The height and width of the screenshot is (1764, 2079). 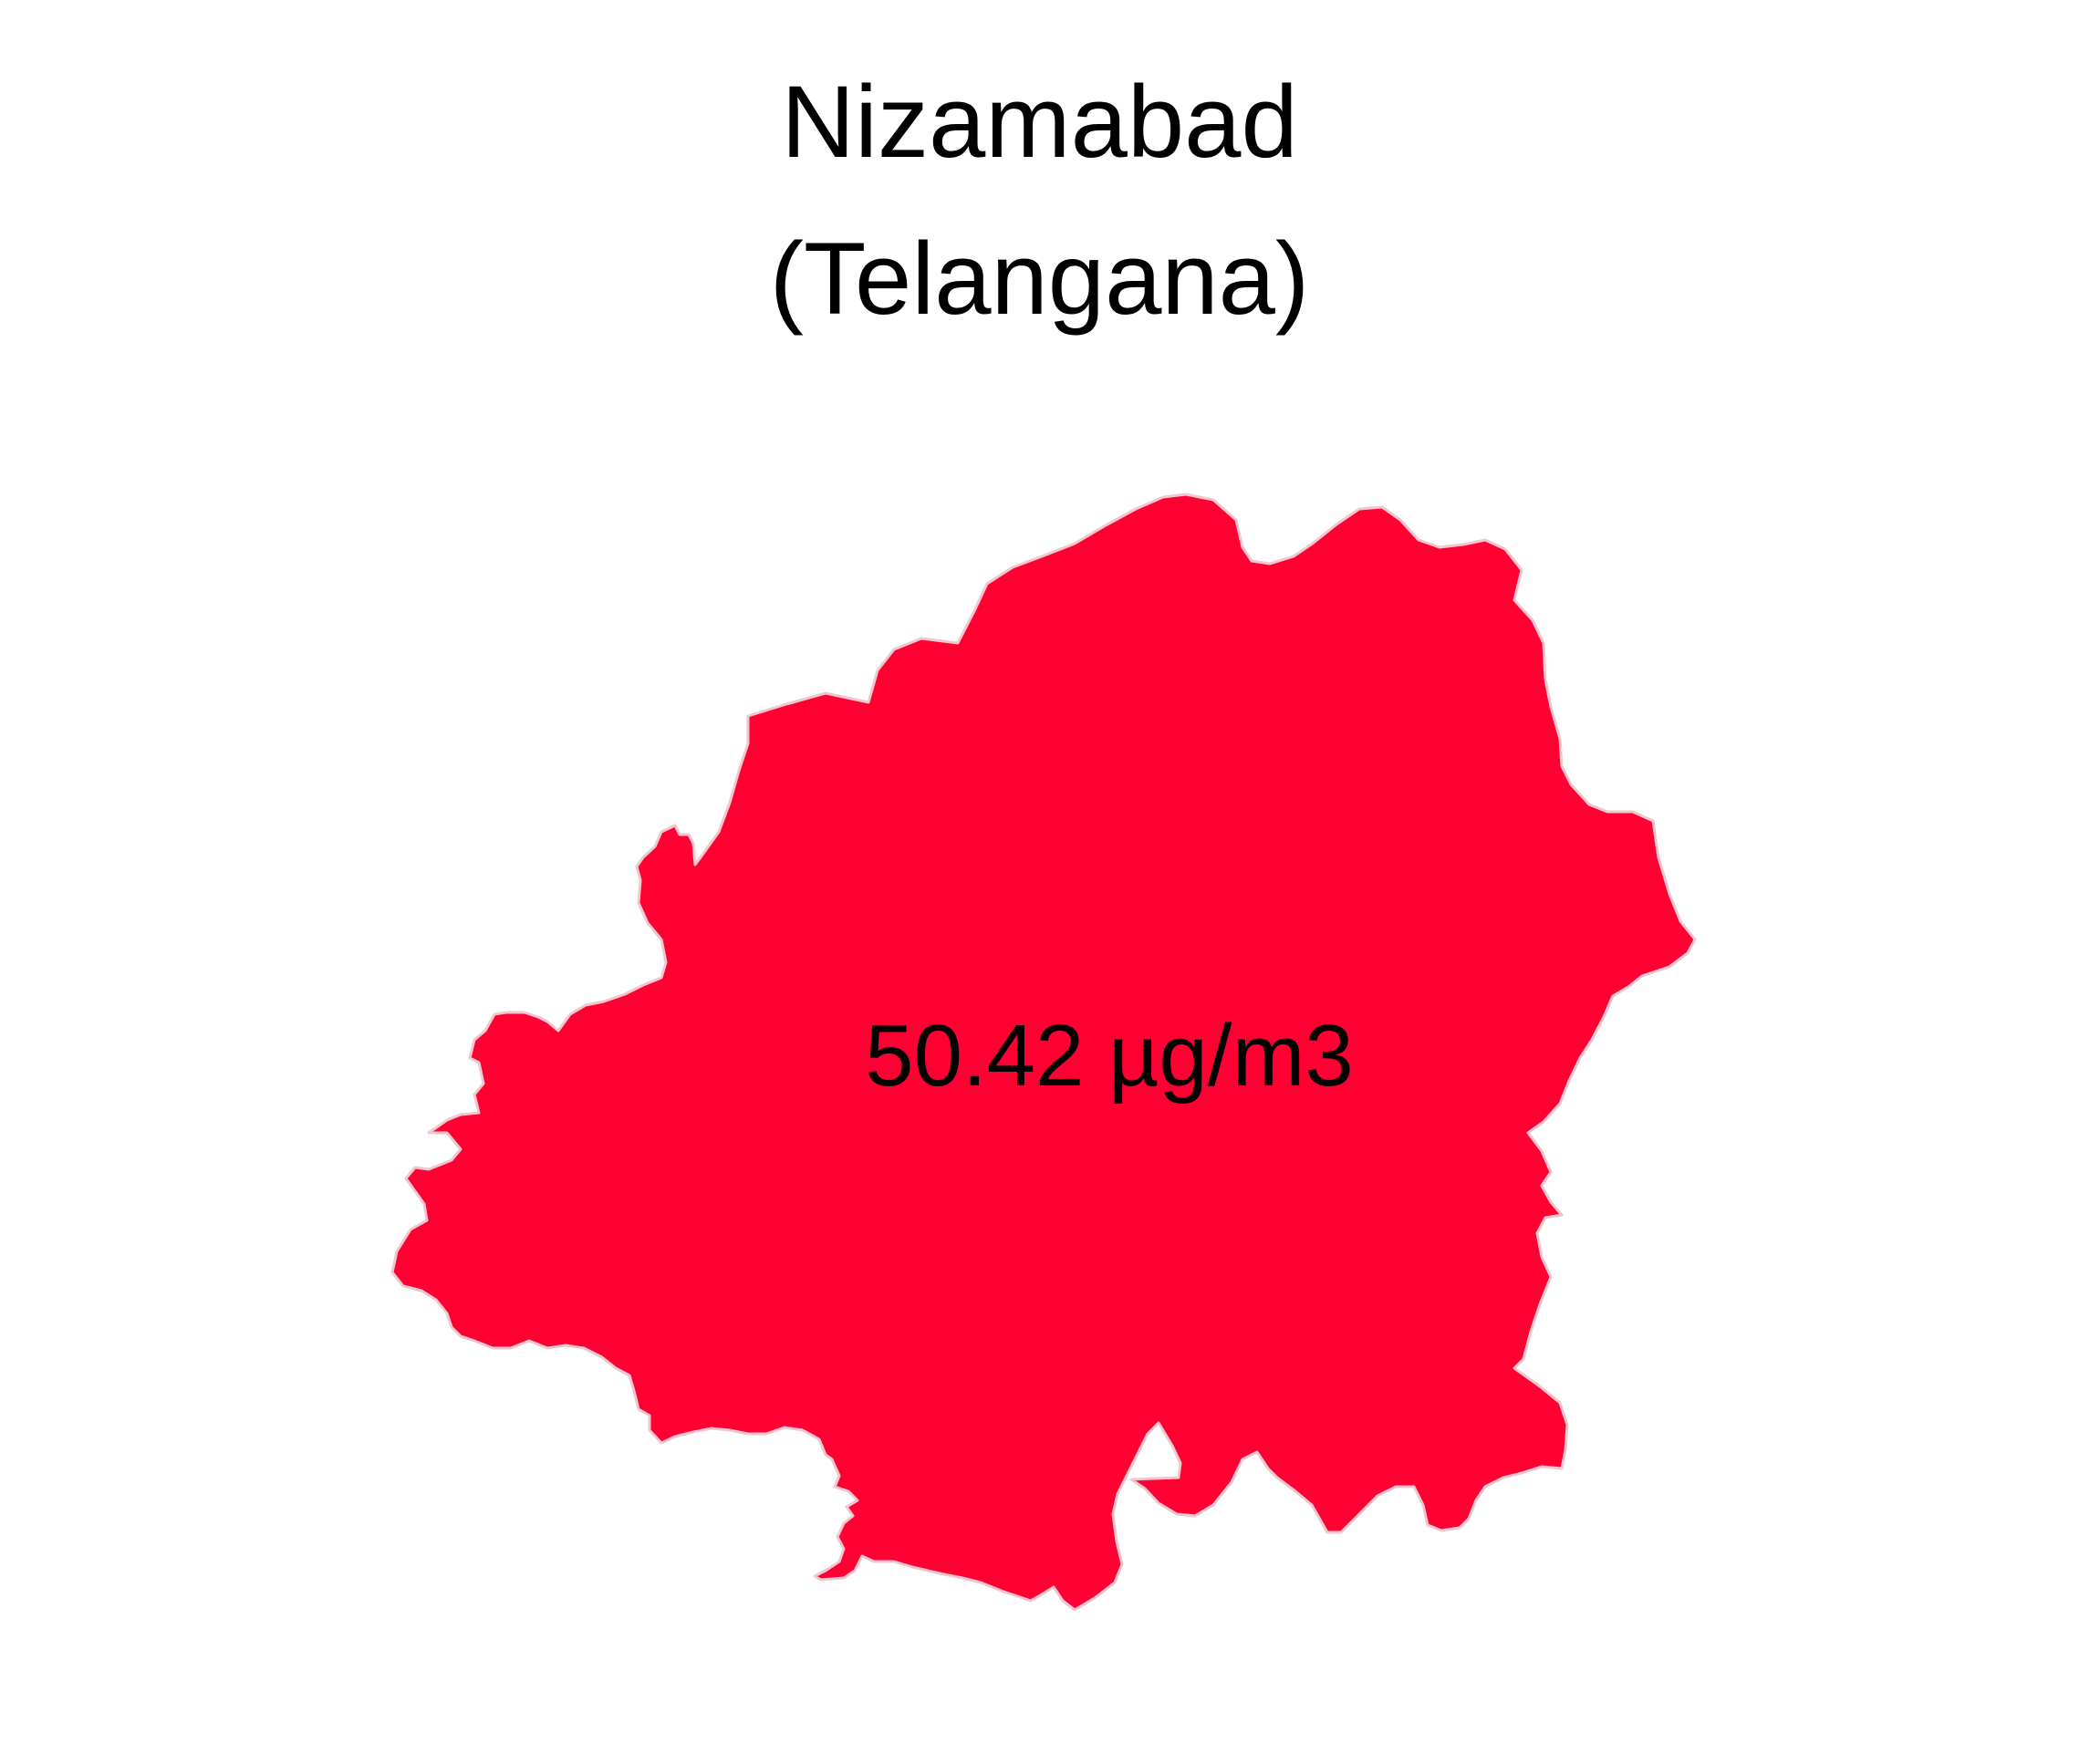 What do you see at coordinates (1039, 122) in the screenshot?
I see `map-title-district: Nizamabad` at bounding box center [1039, 122].